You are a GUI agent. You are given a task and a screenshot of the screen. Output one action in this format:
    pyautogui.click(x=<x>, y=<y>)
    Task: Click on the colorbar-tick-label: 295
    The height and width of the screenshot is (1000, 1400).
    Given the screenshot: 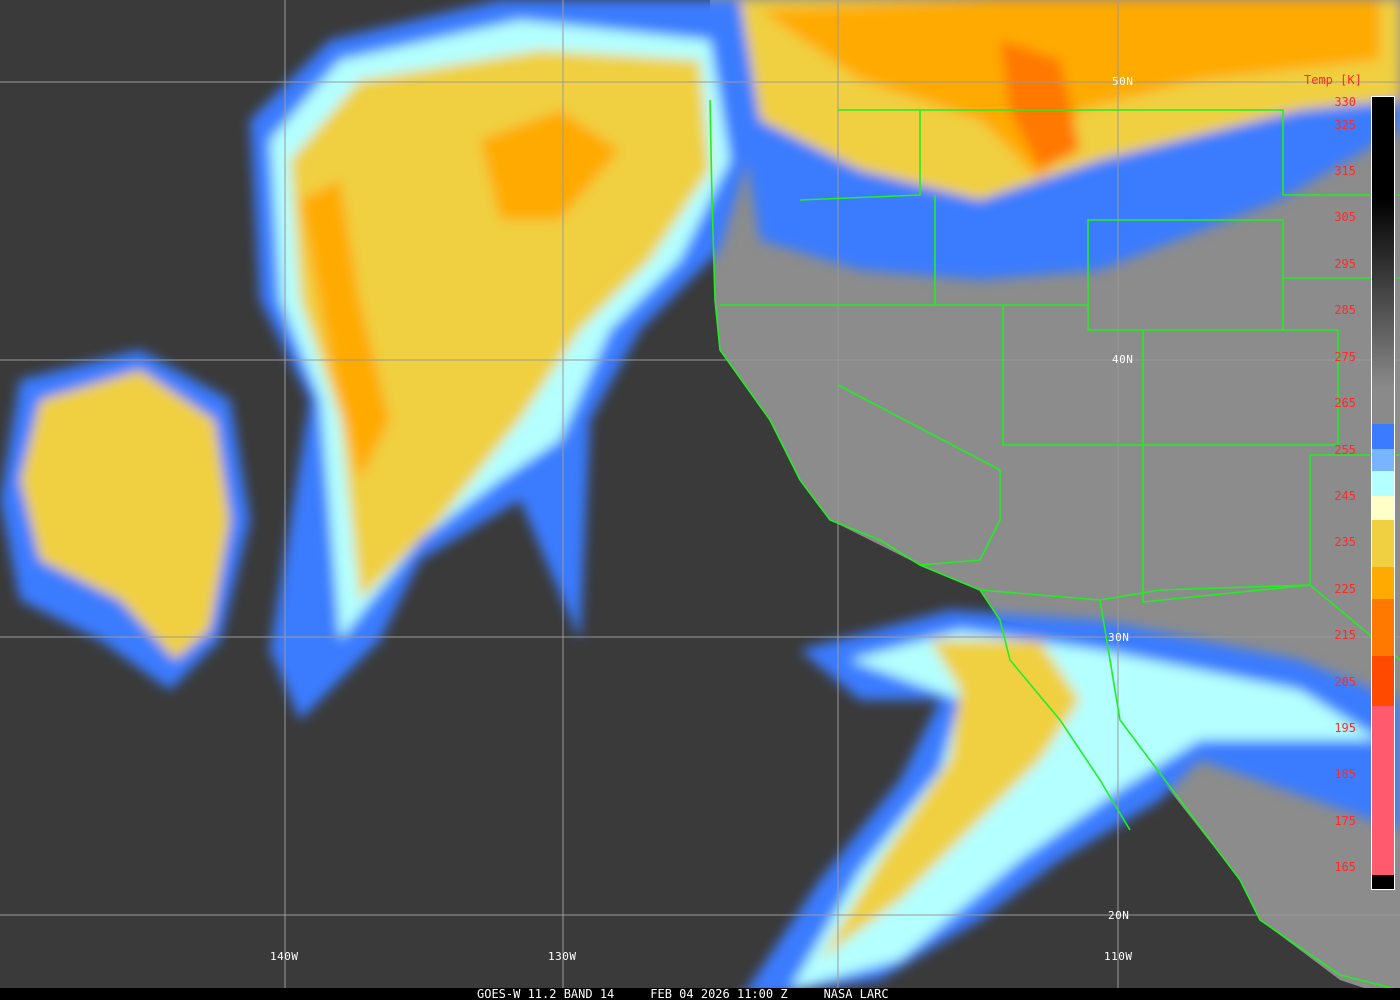 What is the action you would take?
    pyautogui.click(x=1345, y=264)
    